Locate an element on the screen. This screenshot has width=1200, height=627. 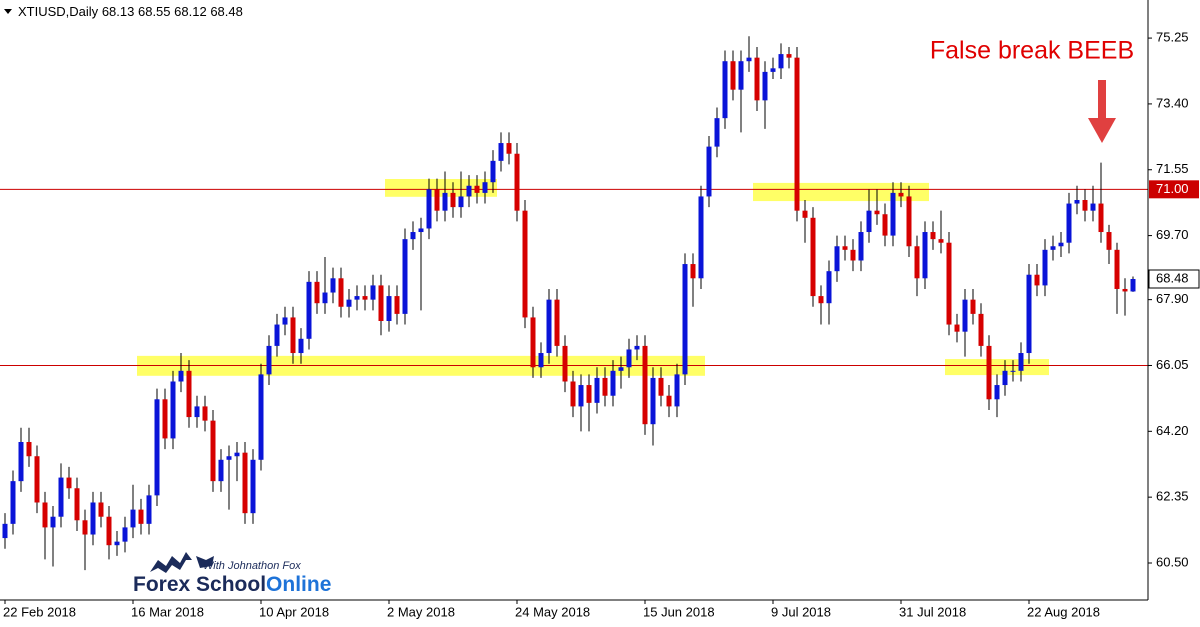
chart-header: XTIUSD,Daily 68.13 68.55 68.12 68.48 is located at coordinates (130, 11).